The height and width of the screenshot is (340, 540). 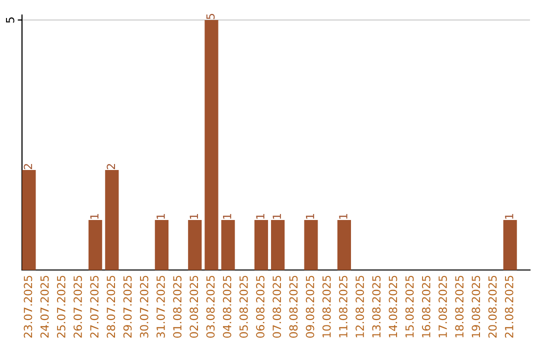 What do you see at coordinates (44, 307) in the screenshot?
I see `x-tick-label: 24.07.2025` at bounding box center [44, 307].